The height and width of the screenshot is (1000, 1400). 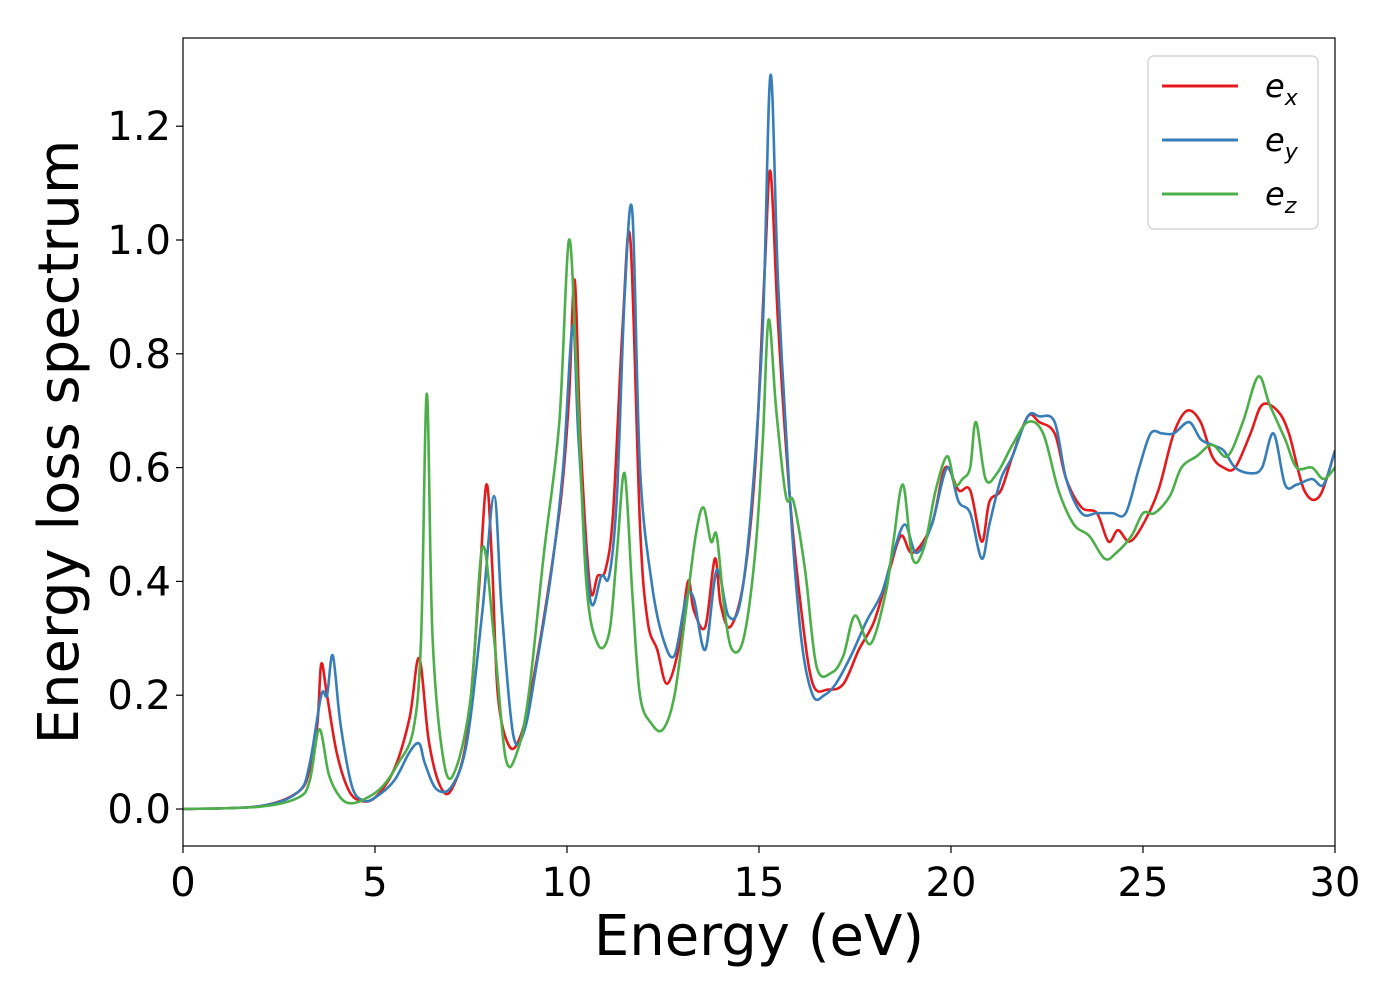 What do you see at coordinates (59, 442) in the screenshot?
I see `y-axis-title: Energy loss spectrum` at bounding box center [59, 442].